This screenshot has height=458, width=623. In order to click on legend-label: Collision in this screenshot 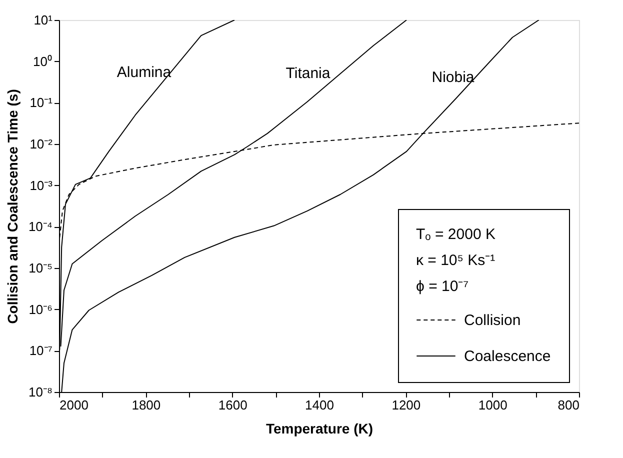, I will do `click(492, 320)`.